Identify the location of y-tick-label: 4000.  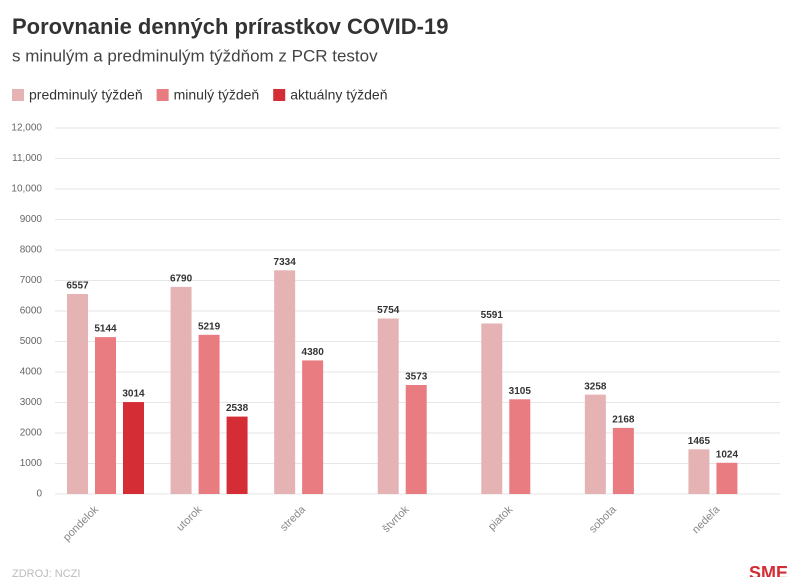
(31, 372).